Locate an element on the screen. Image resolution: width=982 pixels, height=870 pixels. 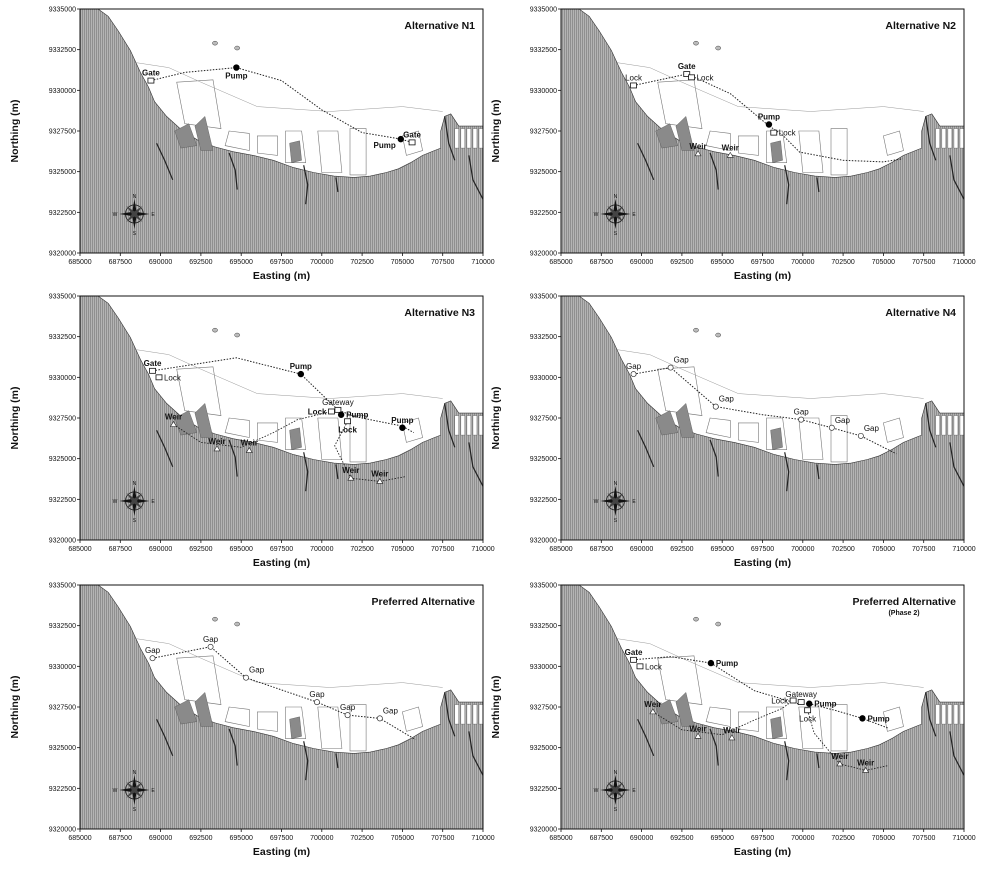
compass-label-s: S is located at coordinates (135, 234).